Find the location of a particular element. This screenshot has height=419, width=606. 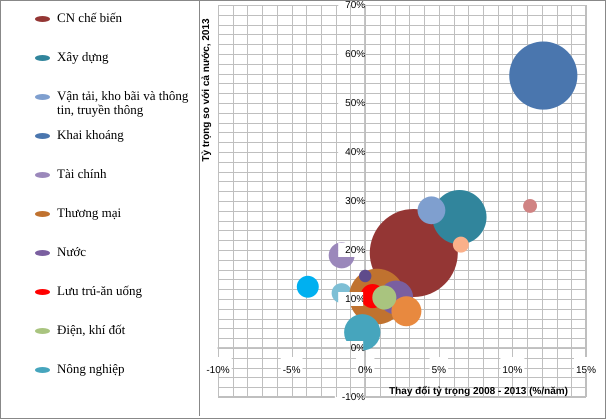

legend-label: Vận tải, kho bãi và thông tin, truyền thông is located at coordinates (123, 102).